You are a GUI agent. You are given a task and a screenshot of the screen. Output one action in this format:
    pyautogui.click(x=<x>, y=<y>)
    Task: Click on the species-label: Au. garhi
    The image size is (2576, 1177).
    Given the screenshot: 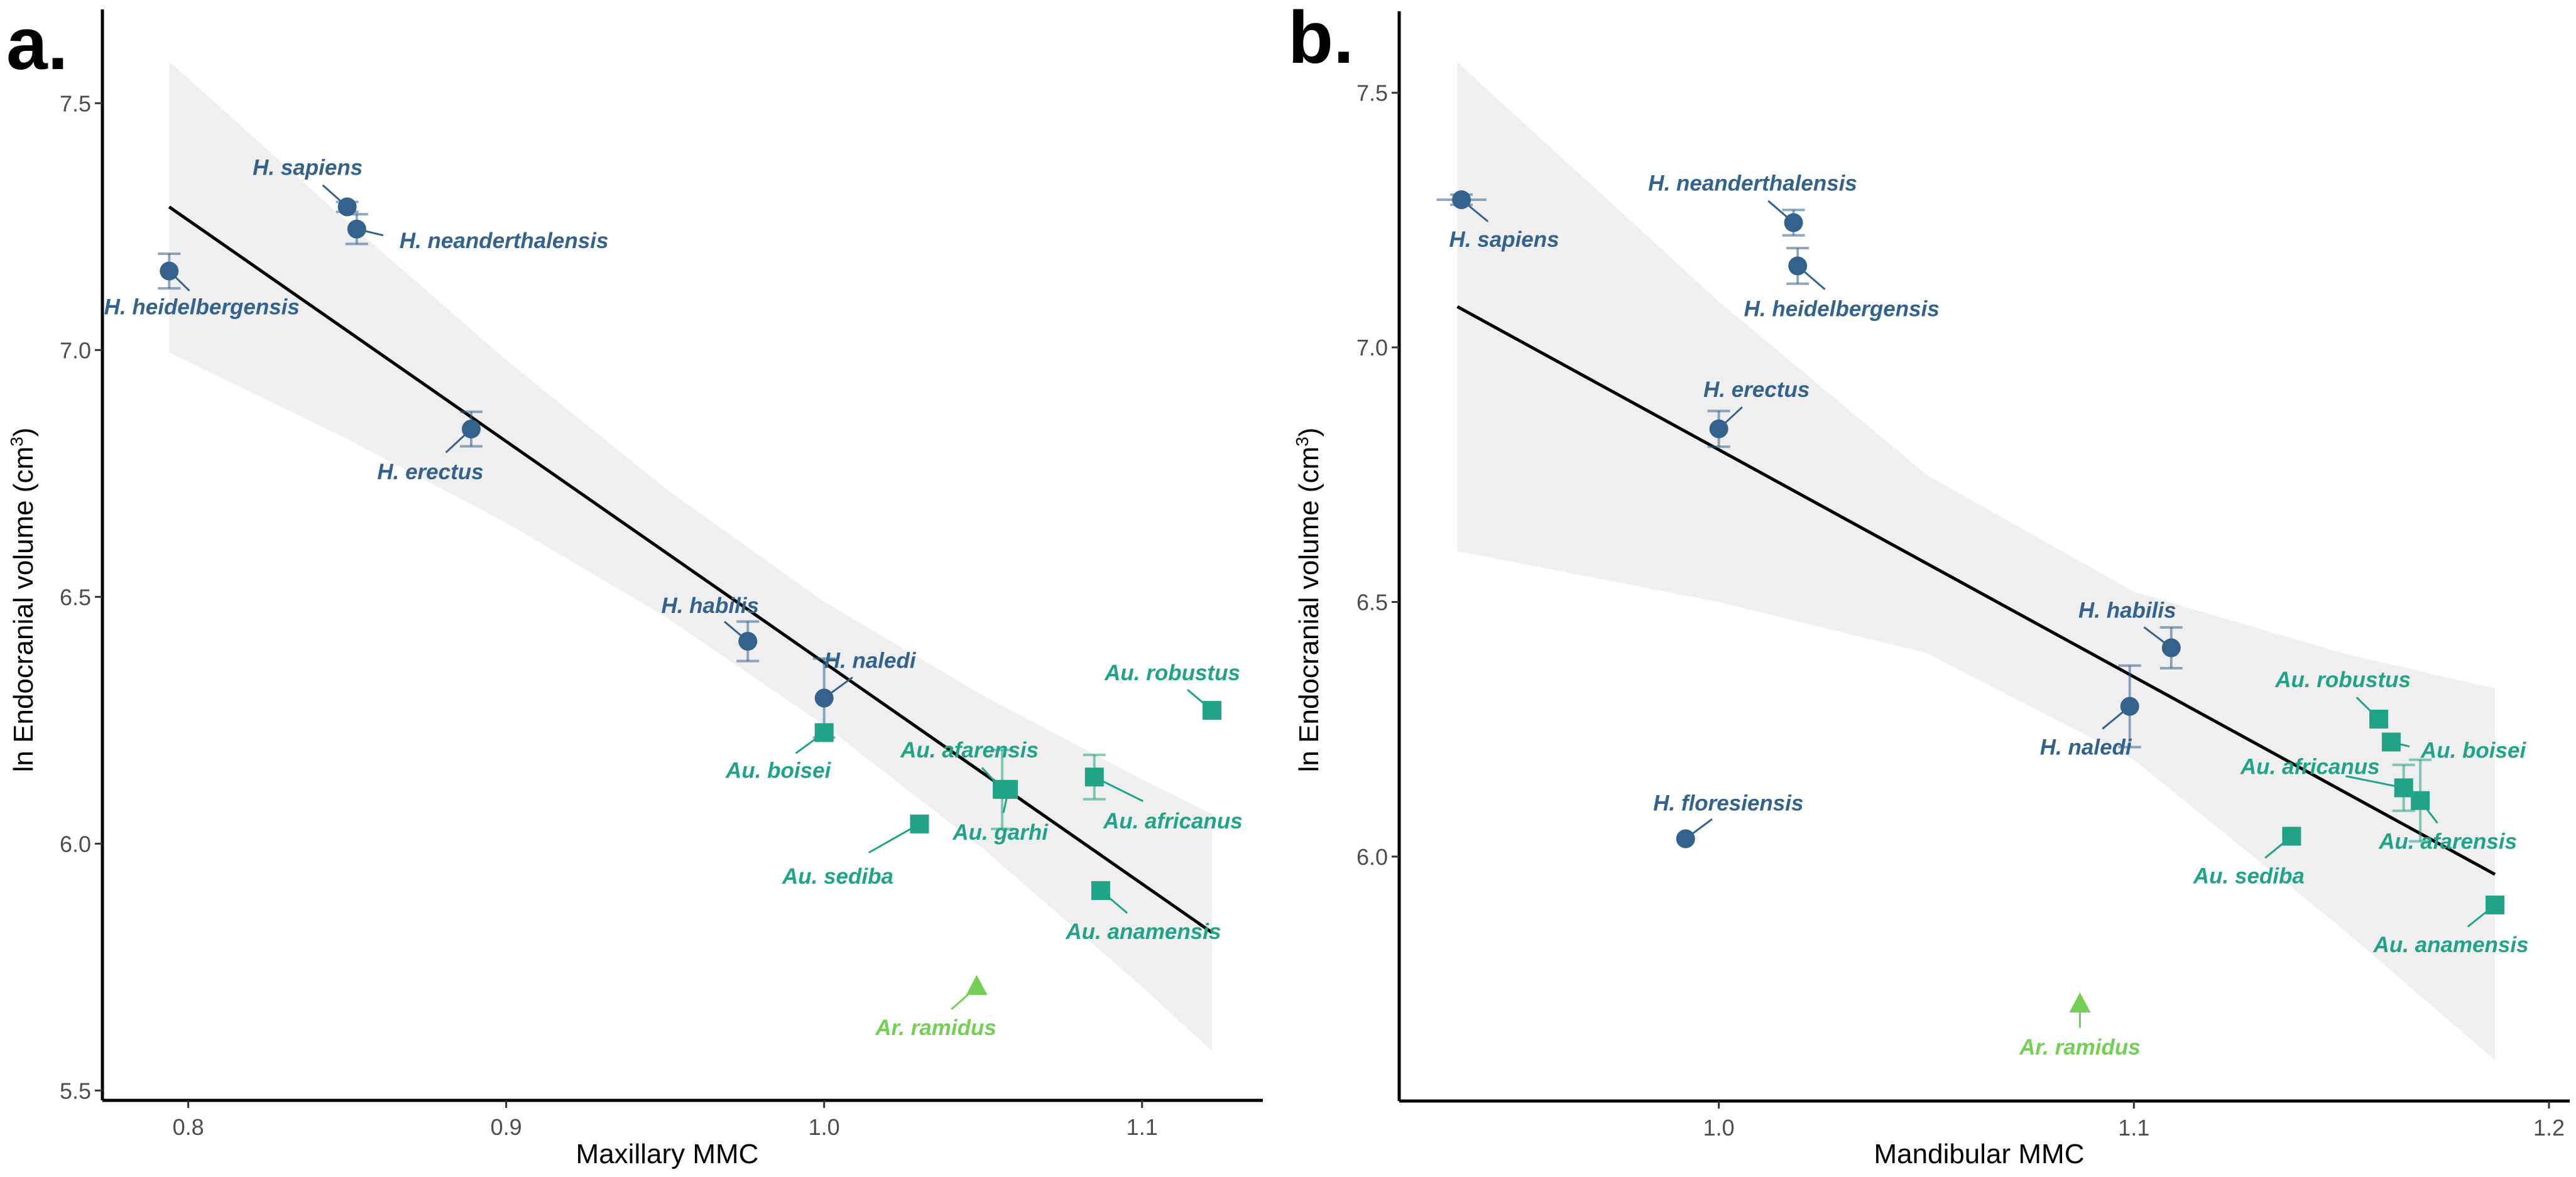 What is the action you would take?
    pyautogui.click(x=1001, y=833)
    